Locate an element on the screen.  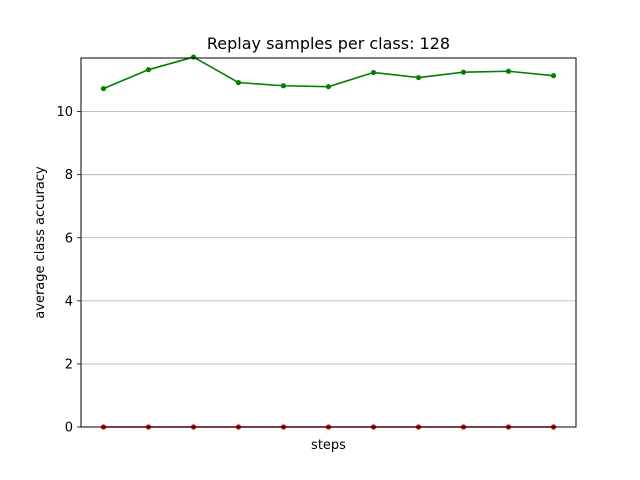
series-line is located at coordinates (328, 73).